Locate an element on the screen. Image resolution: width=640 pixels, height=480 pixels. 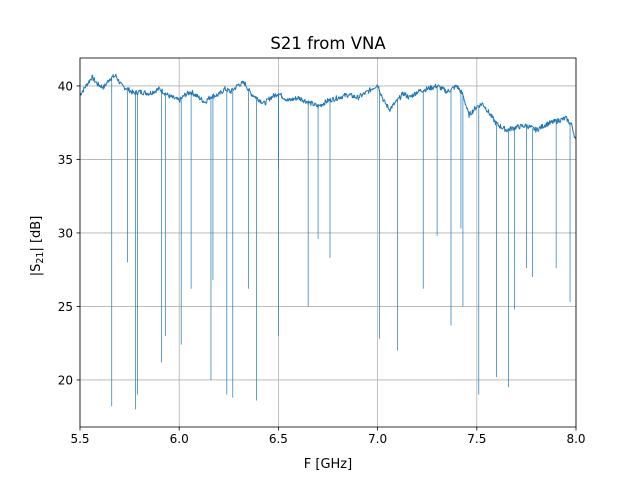
y-tick-label: 20 is located at coordinates (65, 380).